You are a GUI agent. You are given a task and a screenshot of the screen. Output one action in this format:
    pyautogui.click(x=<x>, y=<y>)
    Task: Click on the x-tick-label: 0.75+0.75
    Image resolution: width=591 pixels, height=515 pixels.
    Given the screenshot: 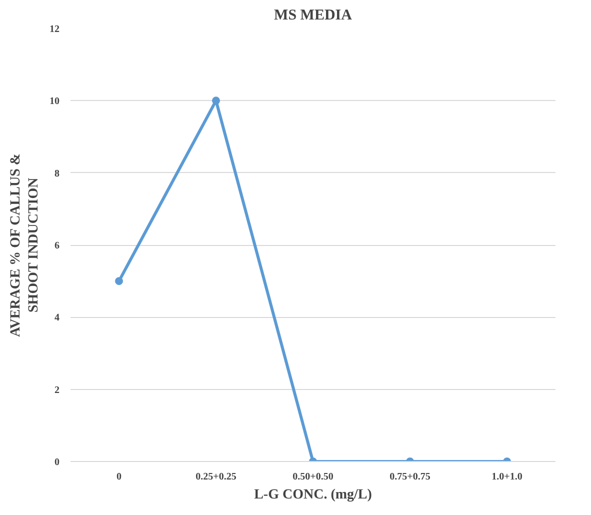 What is the action you would take?
    pyautogui.click(x=410, y=477)
    